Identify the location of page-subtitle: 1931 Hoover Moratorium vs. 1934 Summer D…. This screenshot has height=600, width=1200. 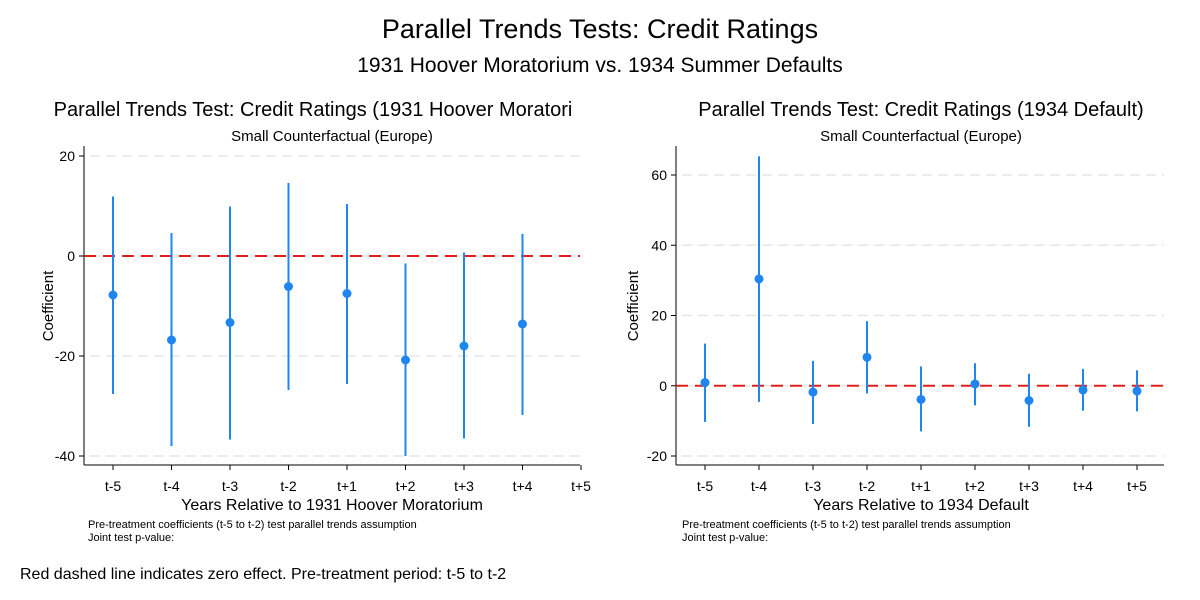
(600, 65).